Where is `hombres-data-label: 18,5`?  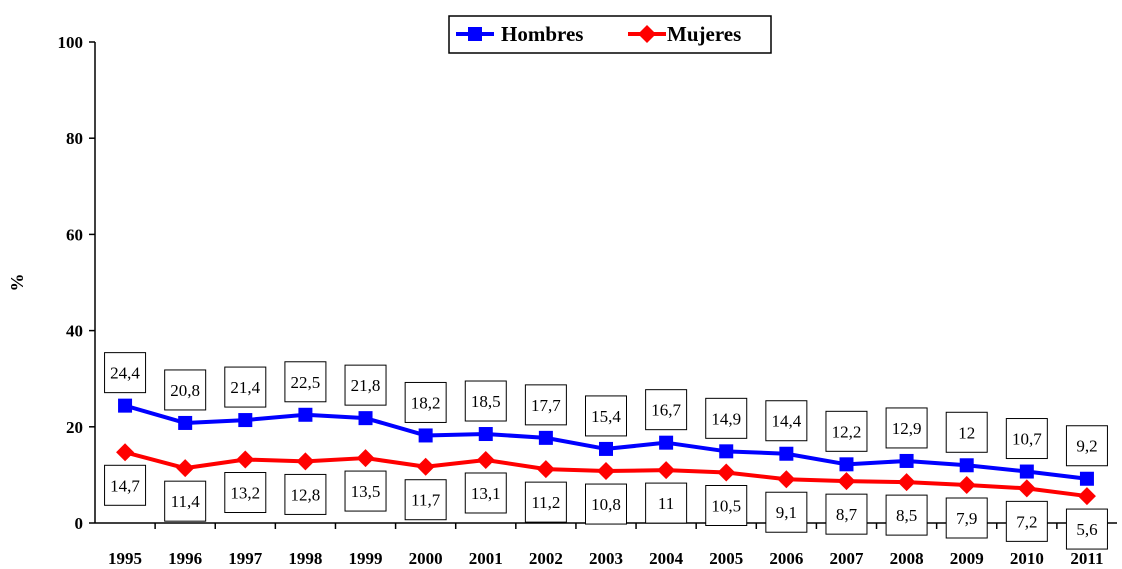 hombres-data-label: 18,5 is located at coordinates (485, 401).